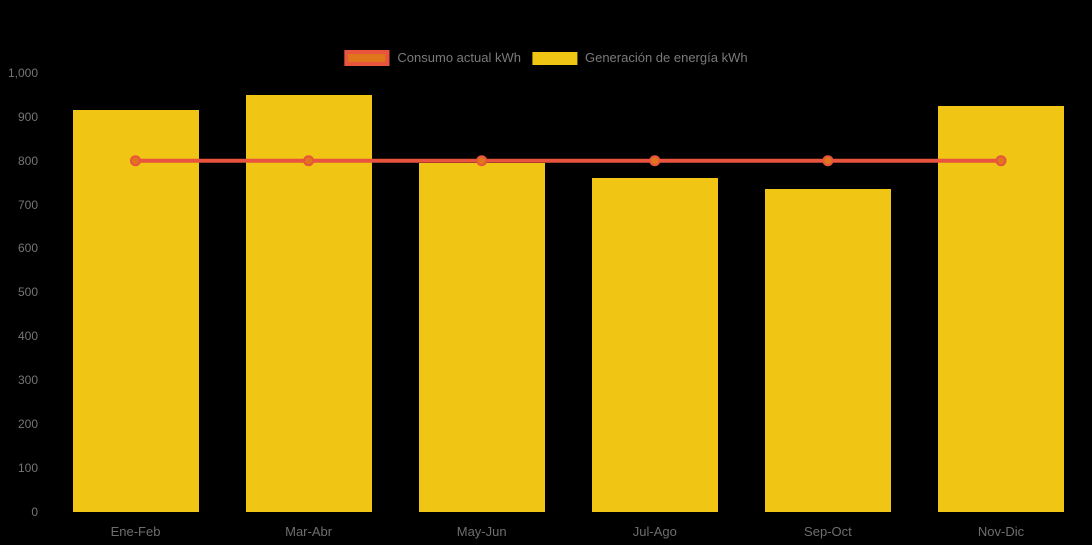 The height and width of the screenshot is (545, 1092). Describe the element at coordinates (27, 423) in the screenshot. I see `y-axis-tick-label: 200` at that location.